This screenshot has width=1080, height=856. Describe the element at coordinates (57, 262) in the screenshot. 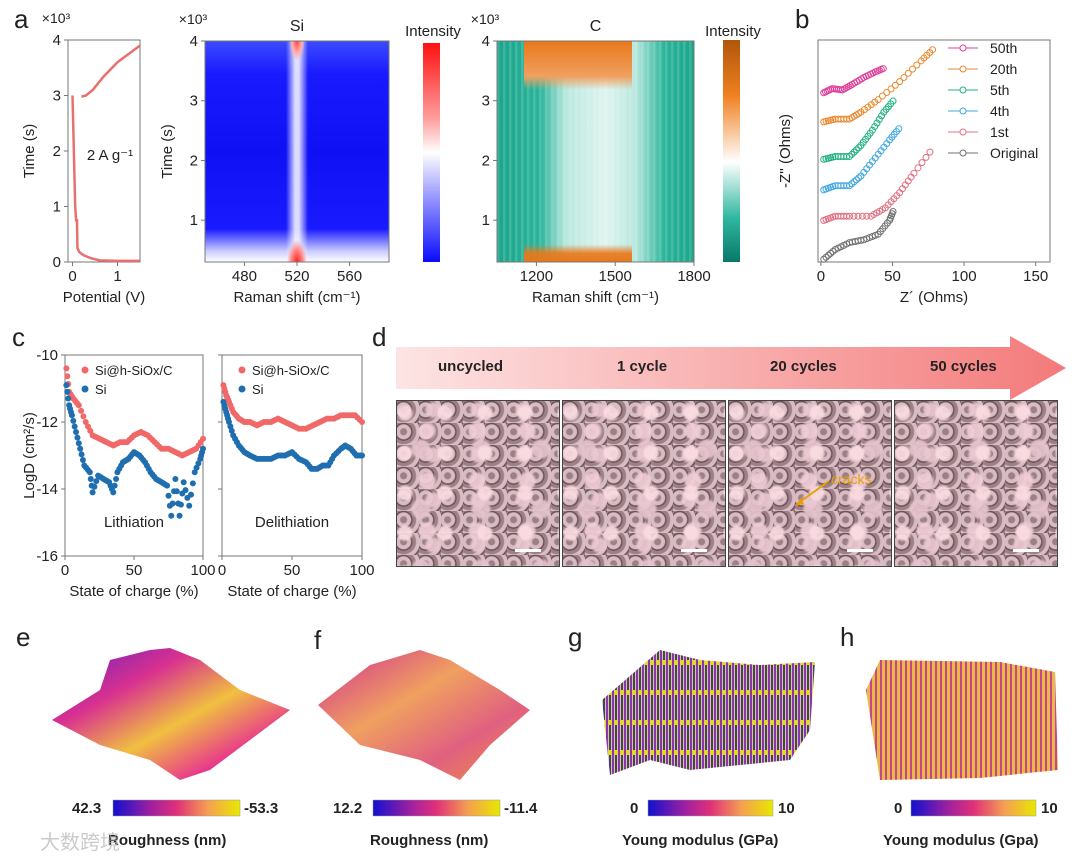

I see `y-tick-label: 0` at that location.